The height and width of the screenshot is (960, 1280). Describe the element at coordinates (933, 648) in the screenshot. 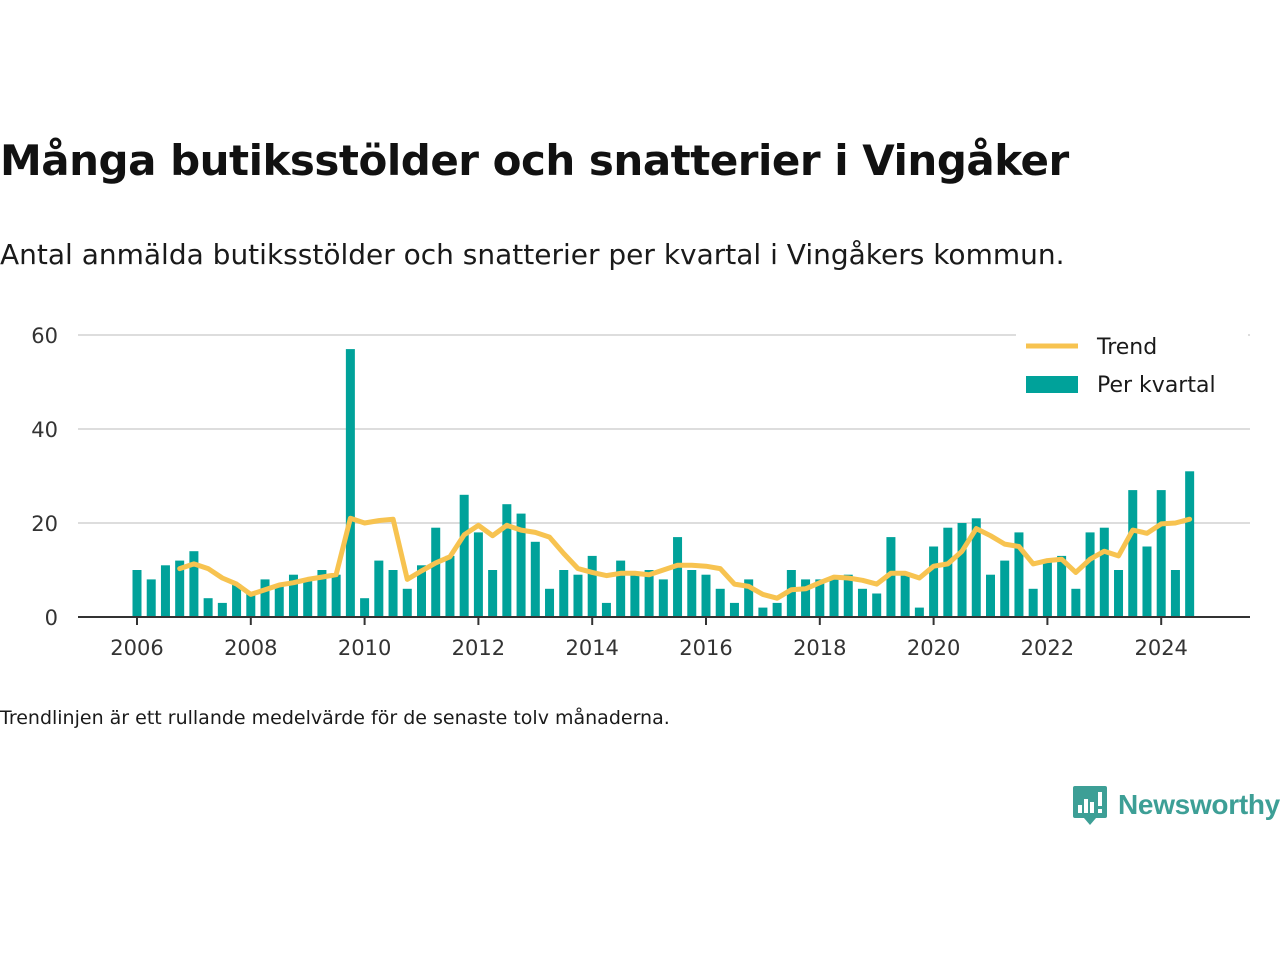

I see `x-tick-label-2020: 2020` at that location.